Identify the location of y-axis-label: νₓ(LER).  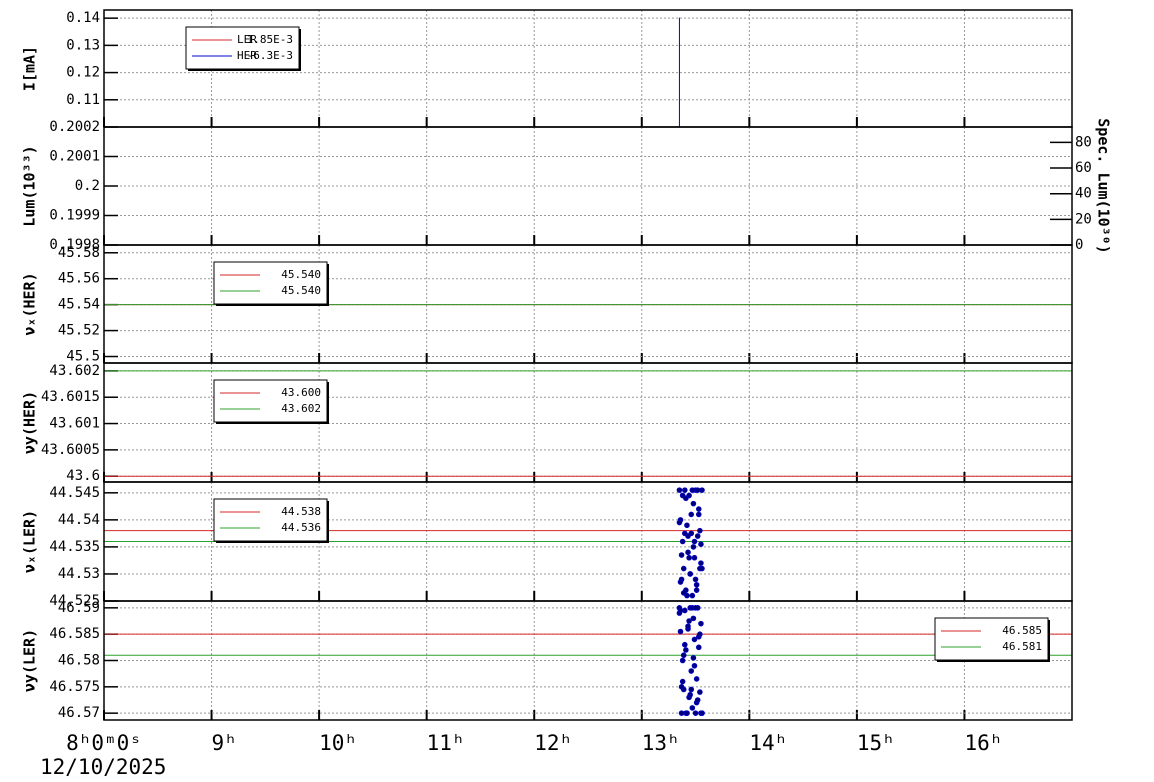
(30, 541).